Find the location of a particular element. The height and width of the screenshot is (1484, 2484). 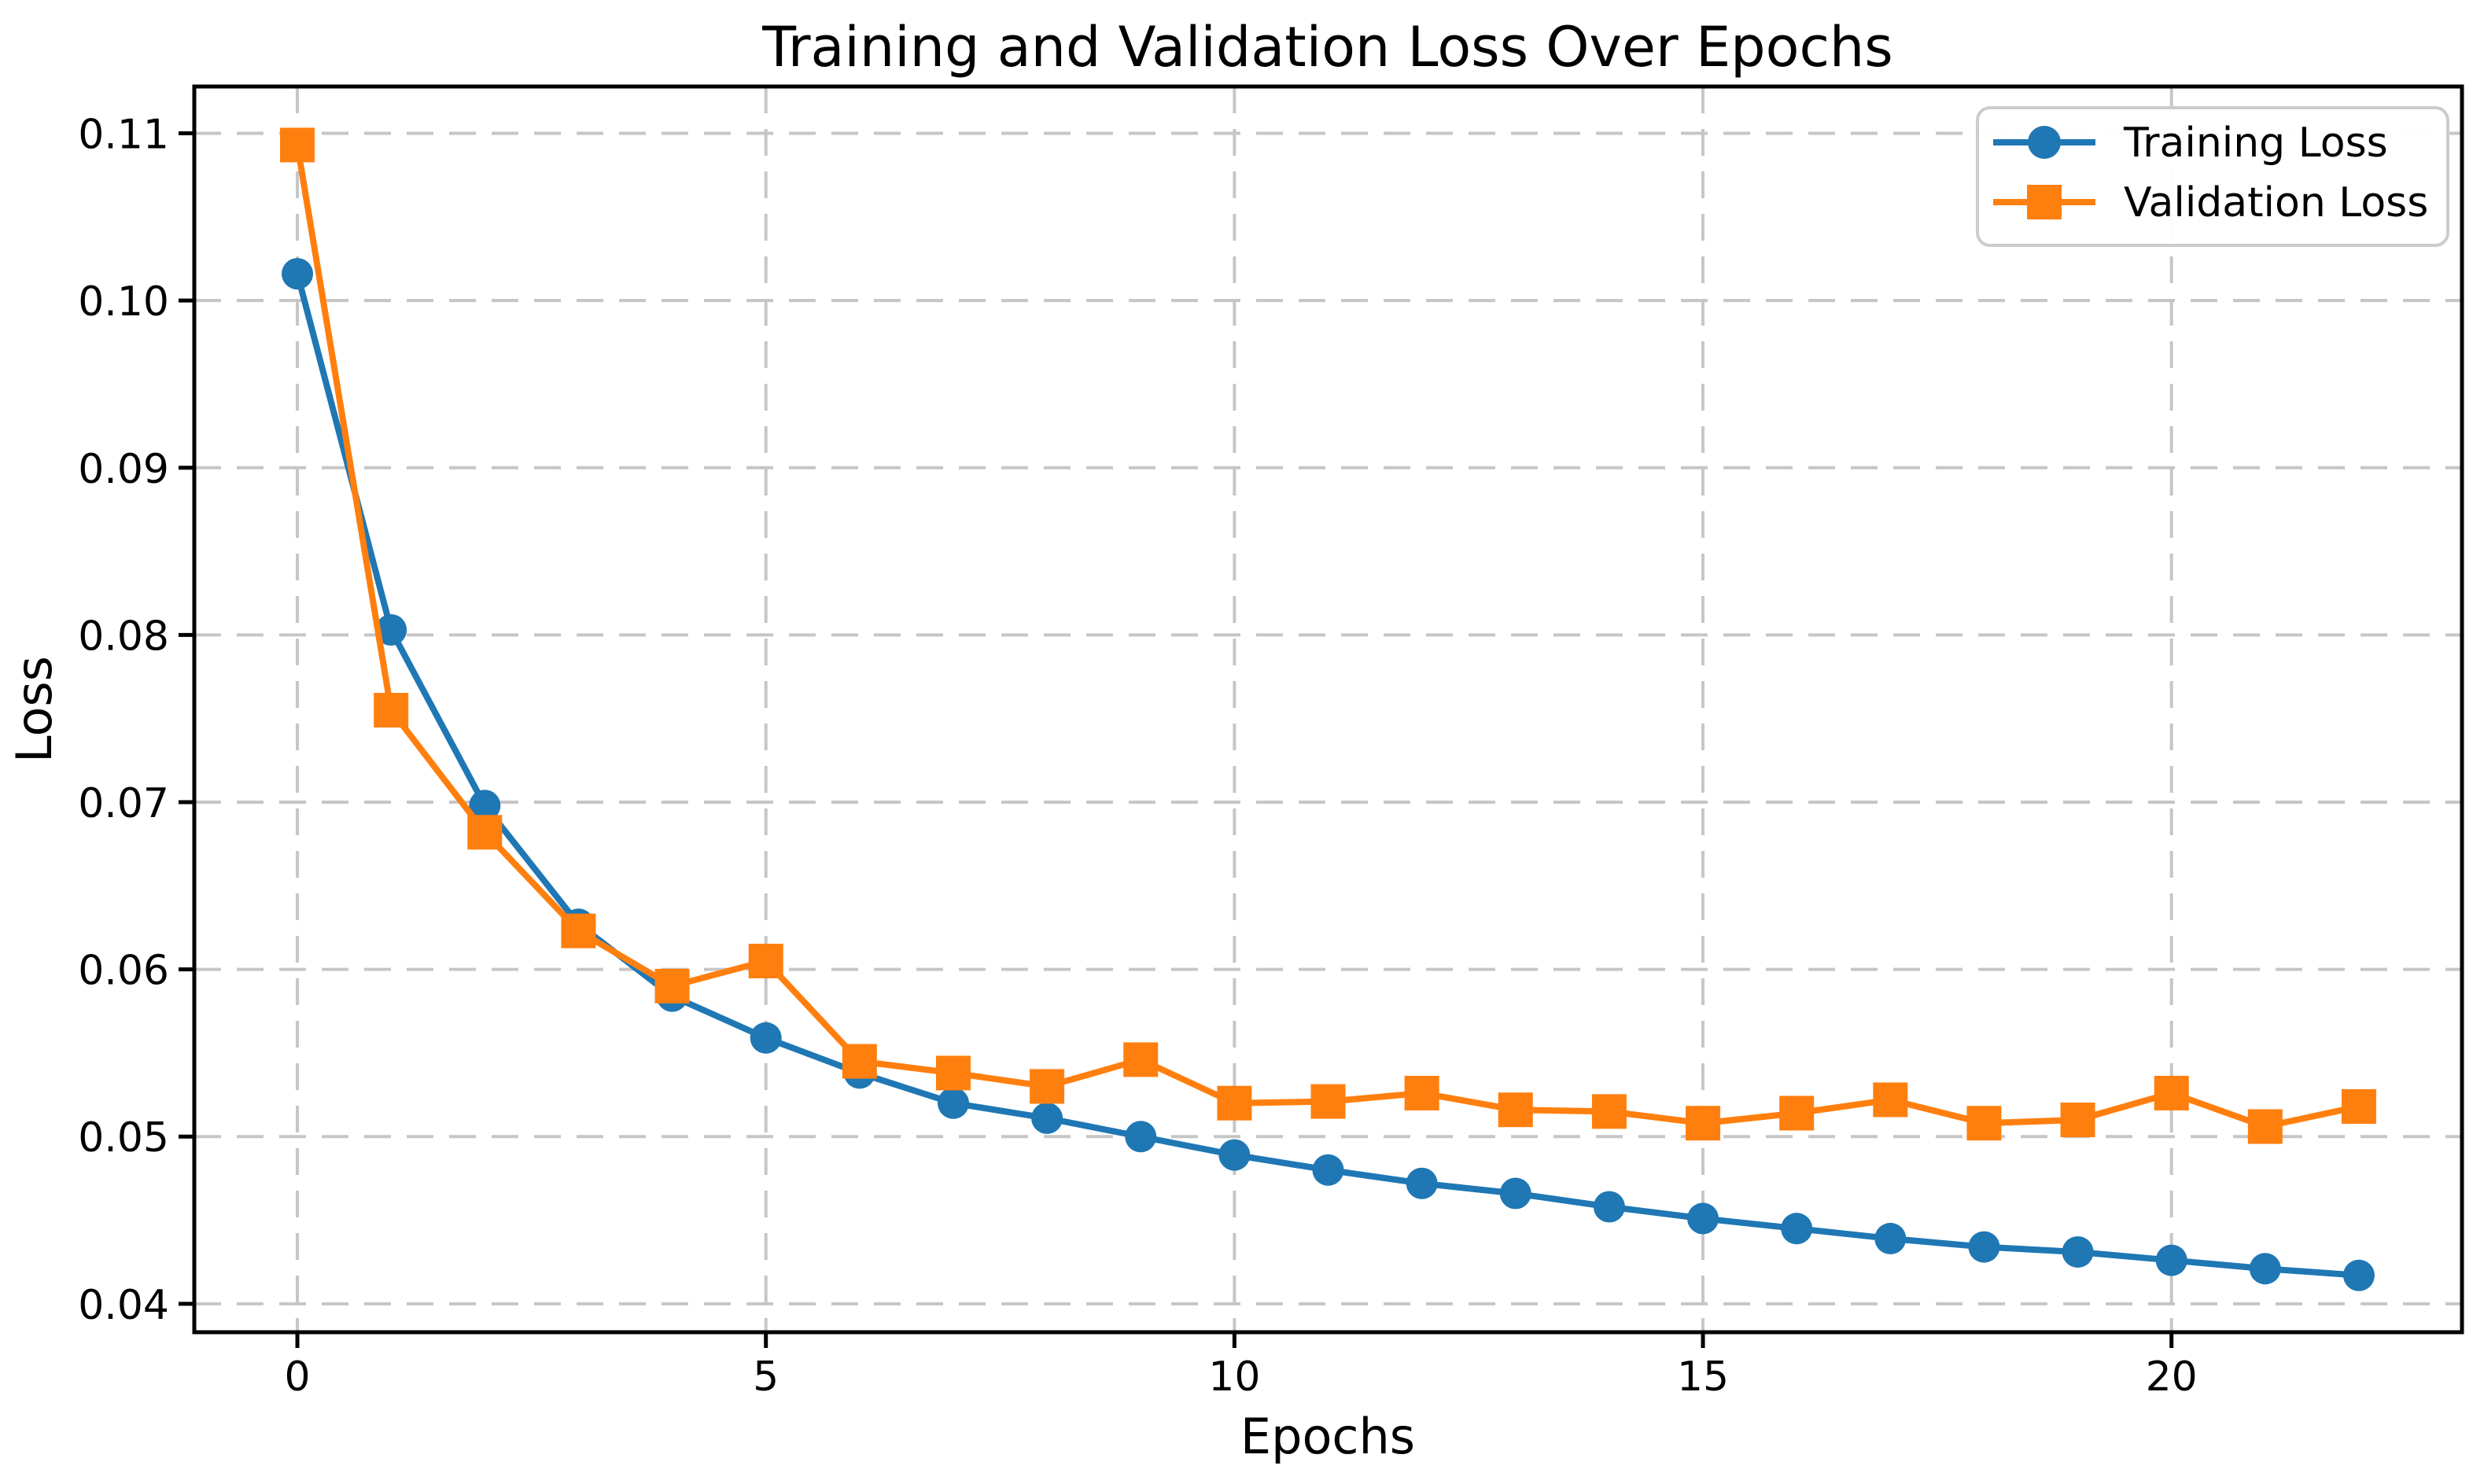

chart-title: Training and Validation Loss Over Epochs is located at coordinates (1327, 47).